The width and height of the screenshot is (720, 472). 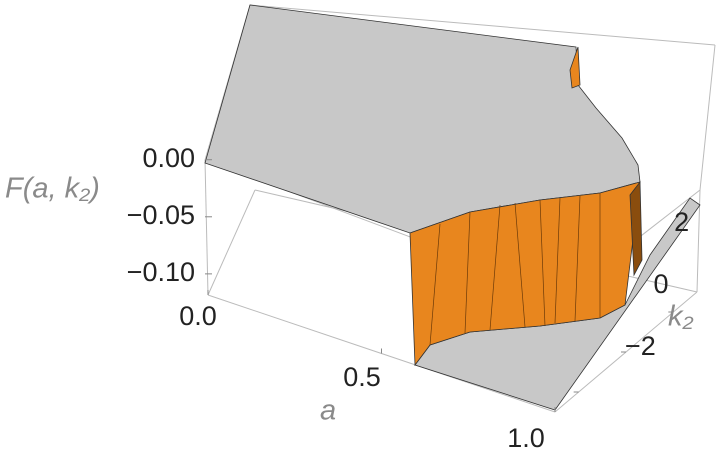 I want to click on surface-sliver, so click(x=575, y=67).